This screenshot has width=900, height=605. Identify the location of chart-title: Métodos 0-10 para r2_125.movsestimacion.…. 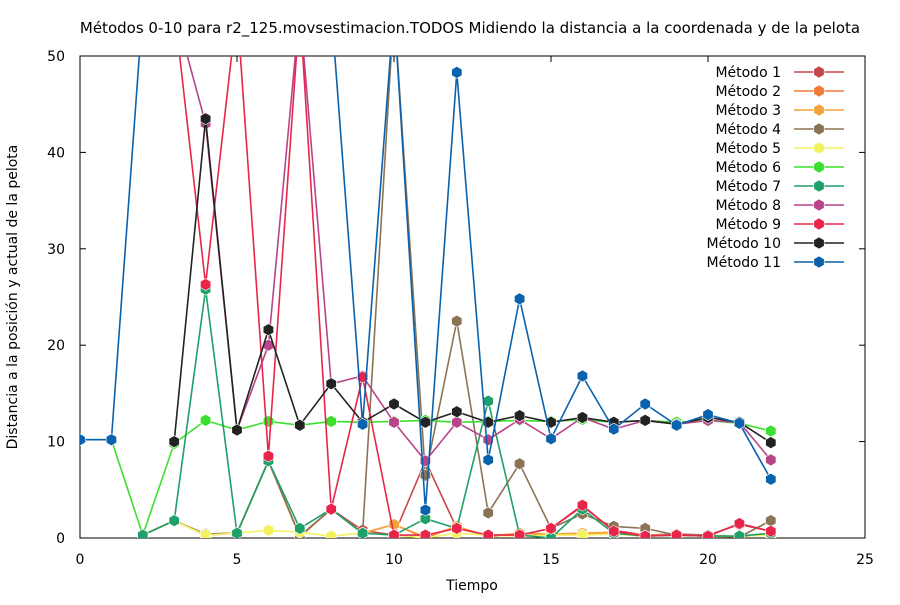
(470, 28).